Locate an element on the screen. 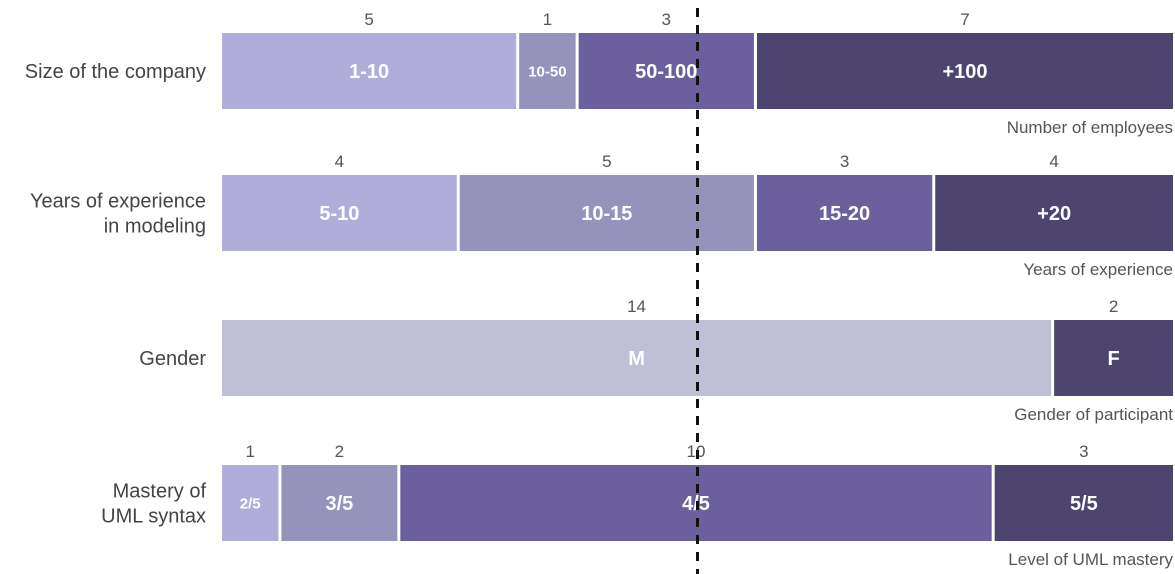 This screenshot has width=1175, height=574. segment-category-label: M is located at coordinates (636, 359).